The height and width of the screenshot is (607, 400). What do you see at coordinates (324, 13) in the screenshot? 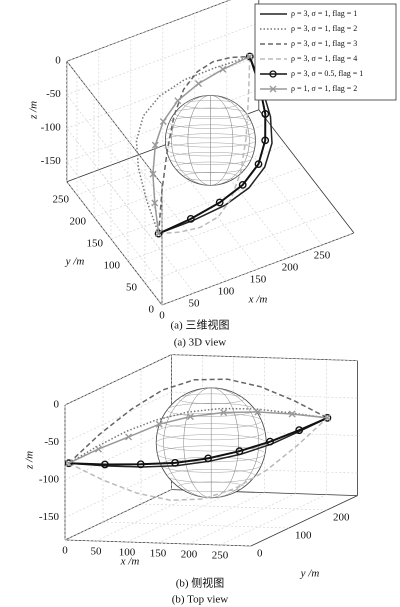
I see `legend-label: ρ = 3, σ = 1, flag = 1` at bounding box center [324, 13].